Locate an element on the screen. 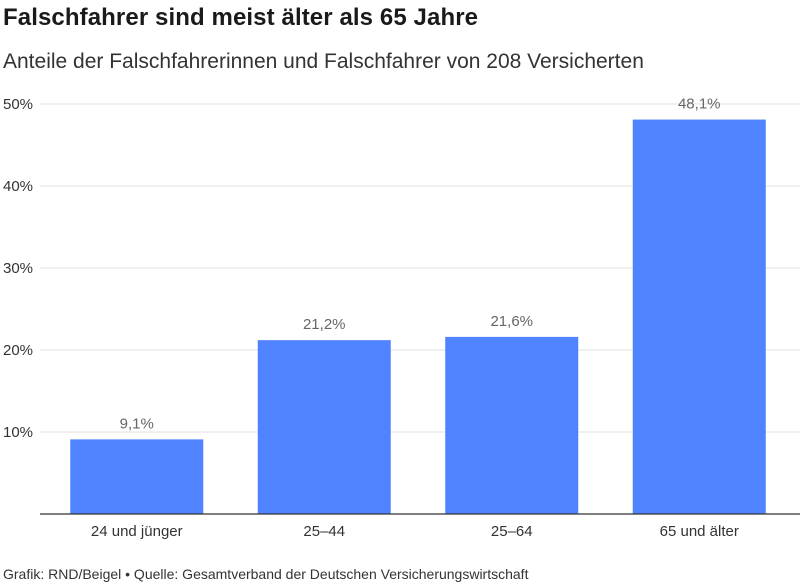 Image resolution: width=800 pixels, height=586 pixels. data-label: 21,6% is located at coordinates (511, 321).